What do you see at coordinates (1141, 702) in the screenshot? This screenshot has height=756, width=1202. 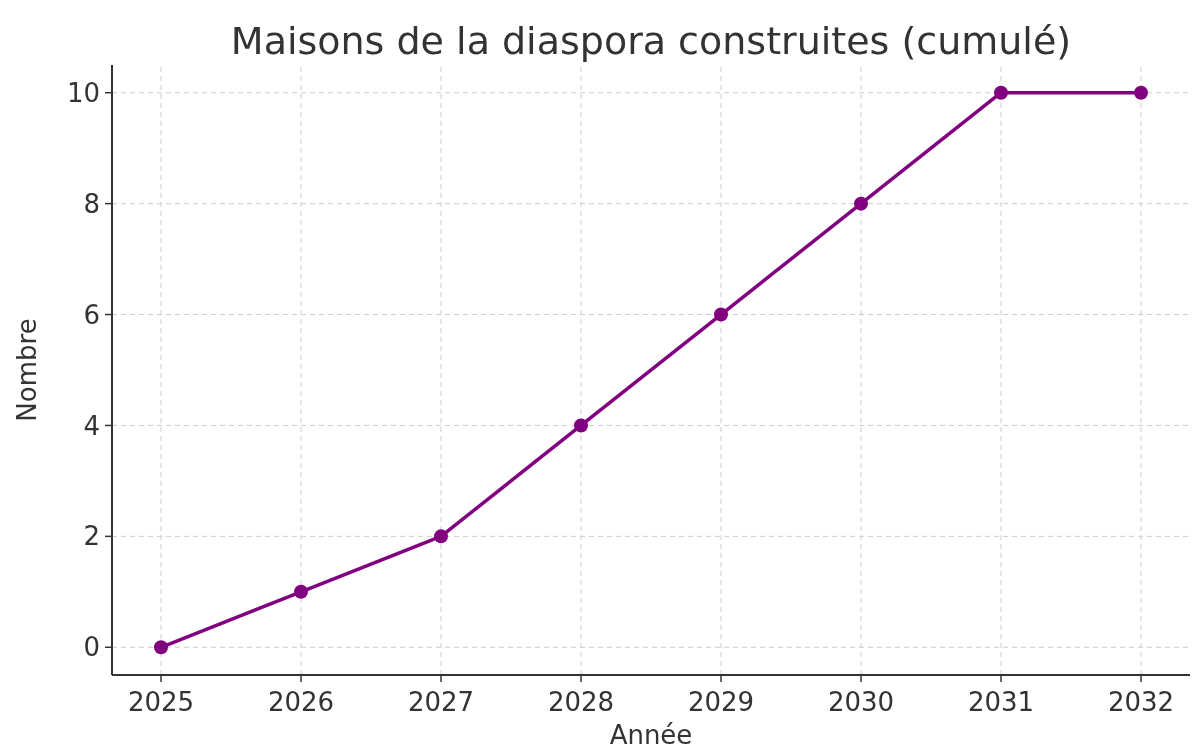 I see `x-tick-label: 2032` at bounding box center [1141, 702].